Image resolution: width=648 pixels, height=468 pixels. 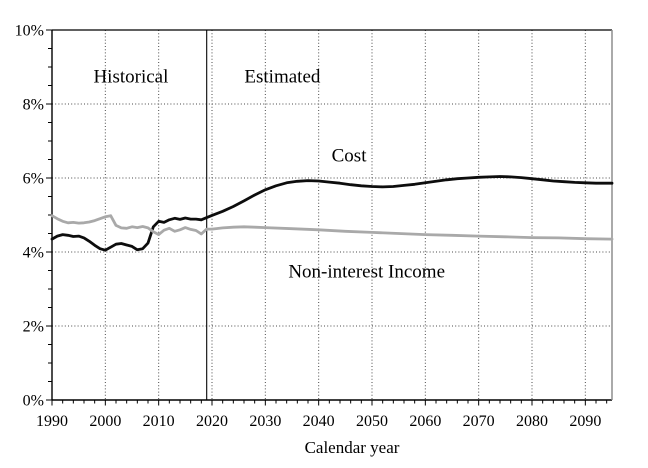 I want to click on x-tick-label: 1990, so click(x=52, y=421).